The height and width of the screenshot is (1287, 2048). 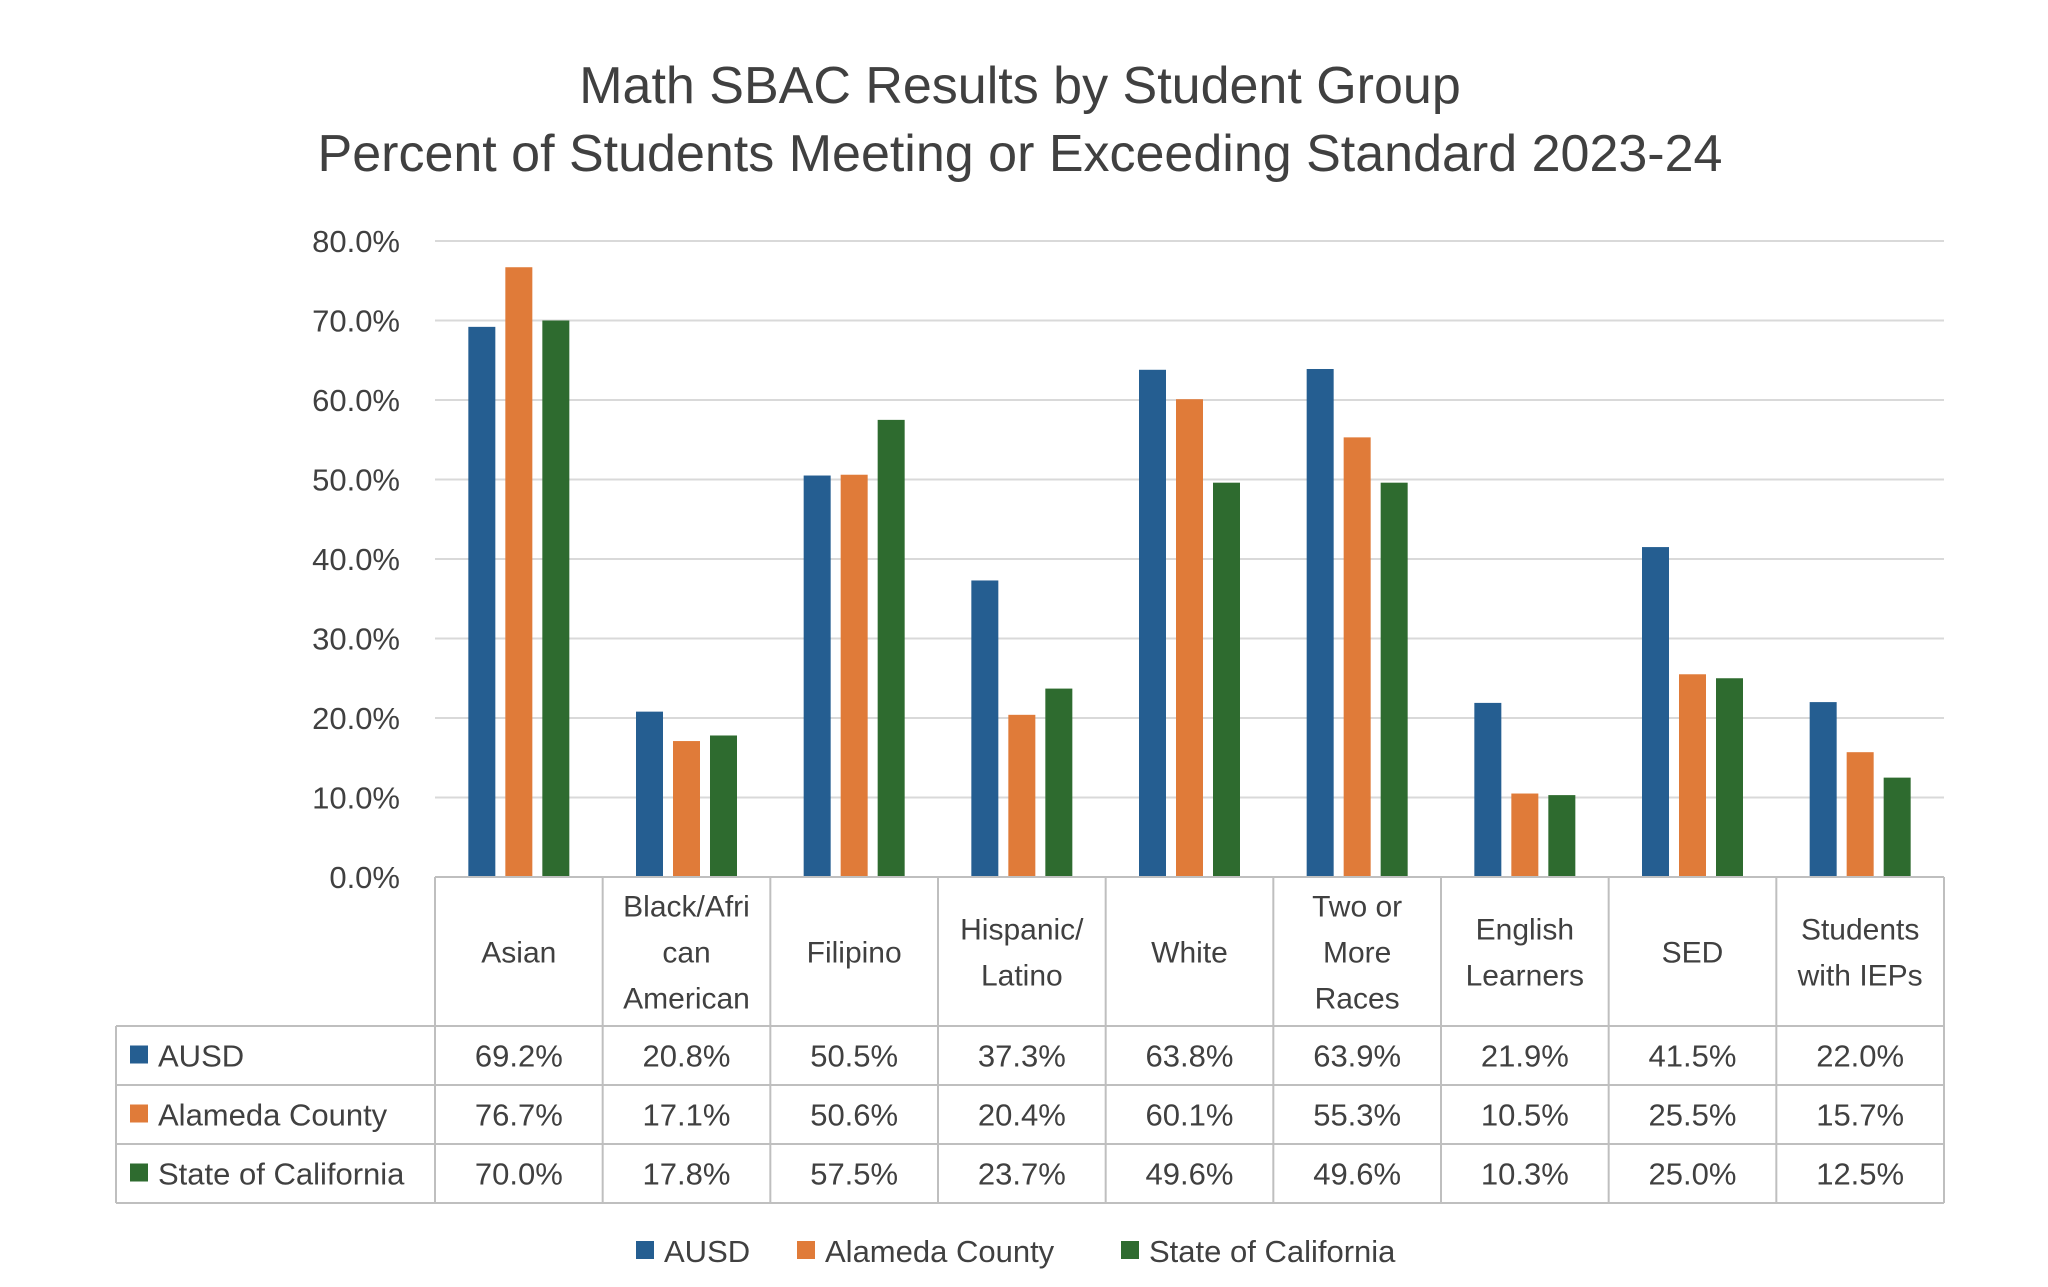 I want to click on legend-key-ausd, so click(x=645, y=1250).